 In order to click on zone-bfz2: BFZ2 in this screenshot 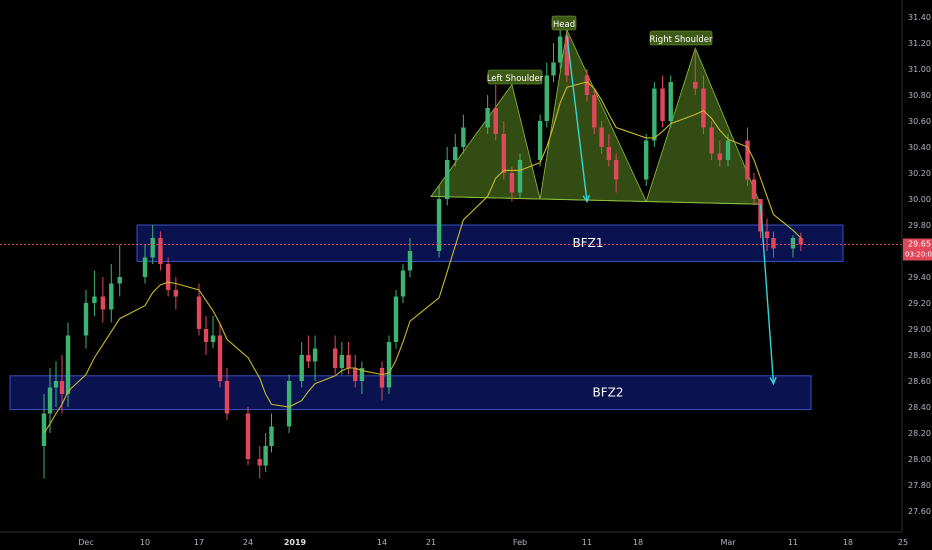, I will do `click(410, 393)`.